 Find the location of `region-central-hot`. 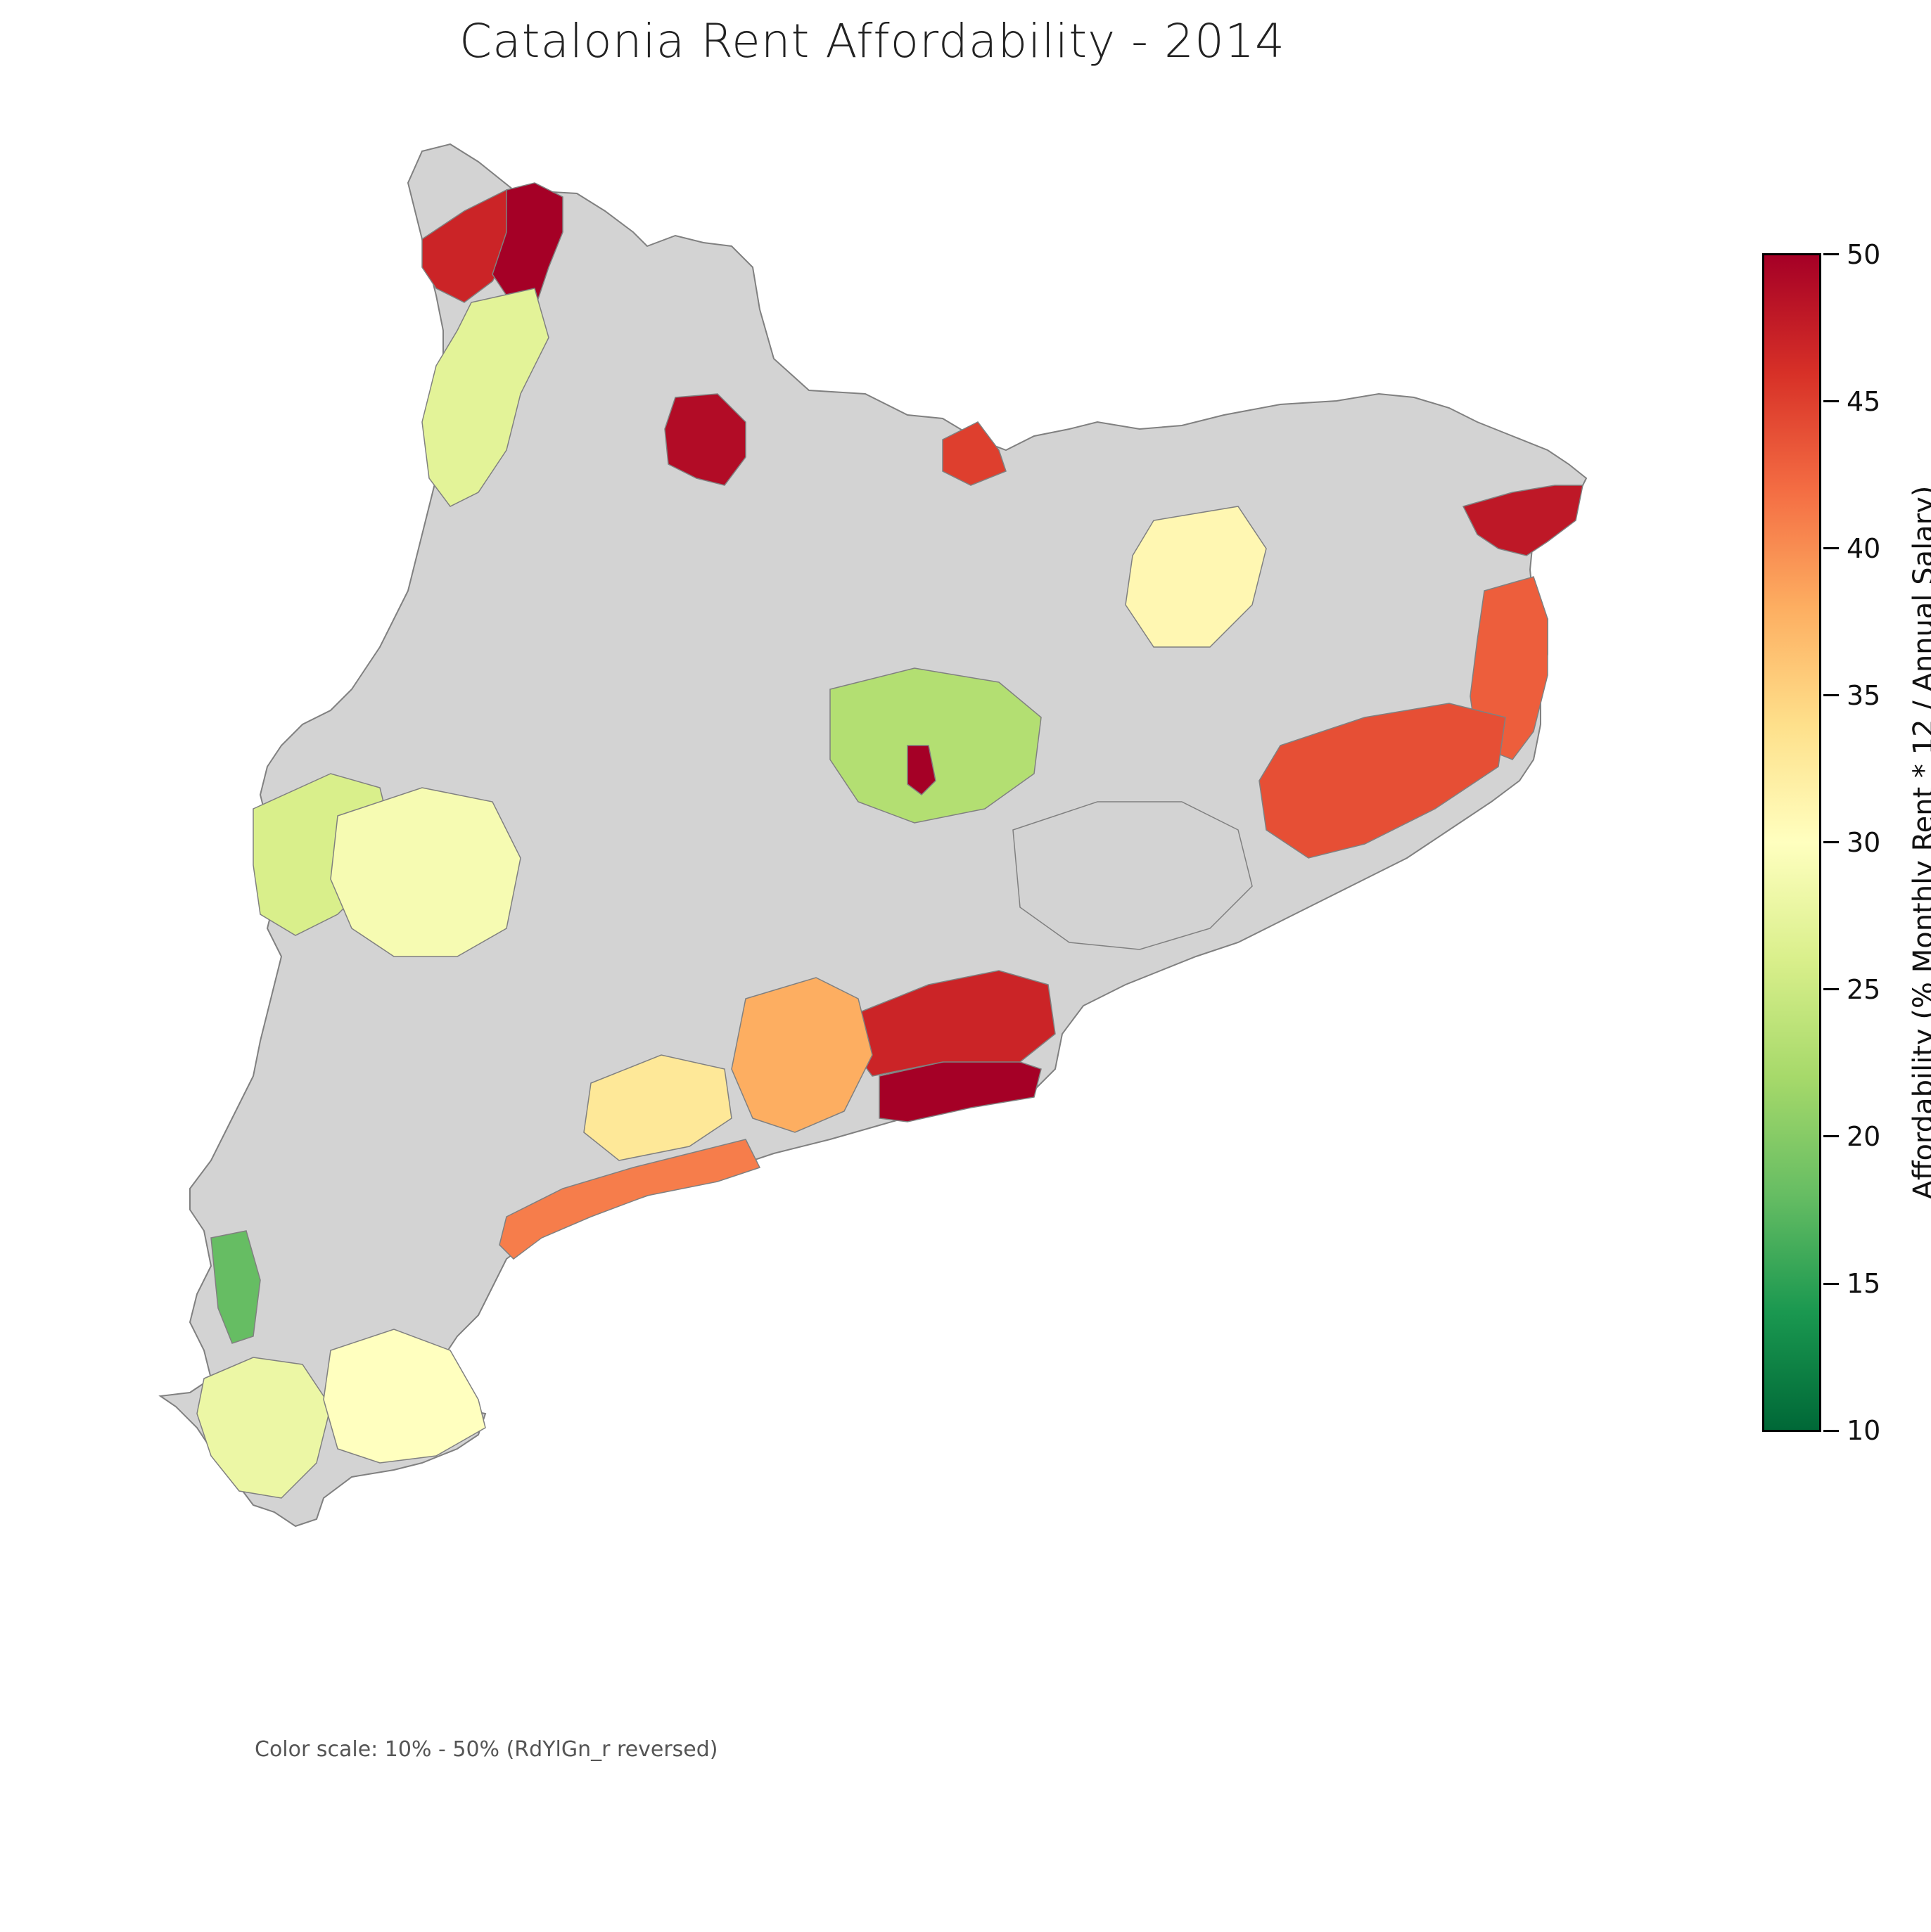

region-central-hot is located at coordinates (921, 770).